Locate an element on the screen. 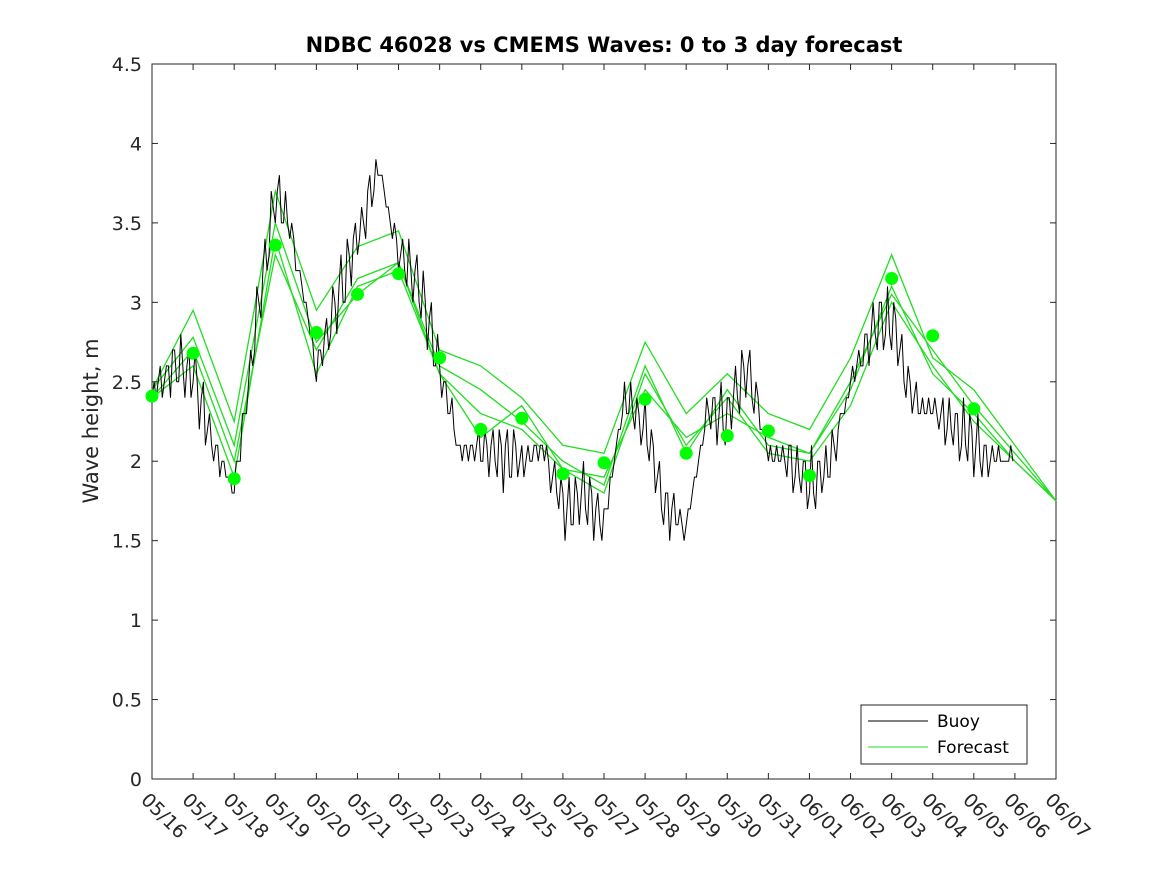  y-axis-label: Wave height, m is located at coordinates (91, 420).